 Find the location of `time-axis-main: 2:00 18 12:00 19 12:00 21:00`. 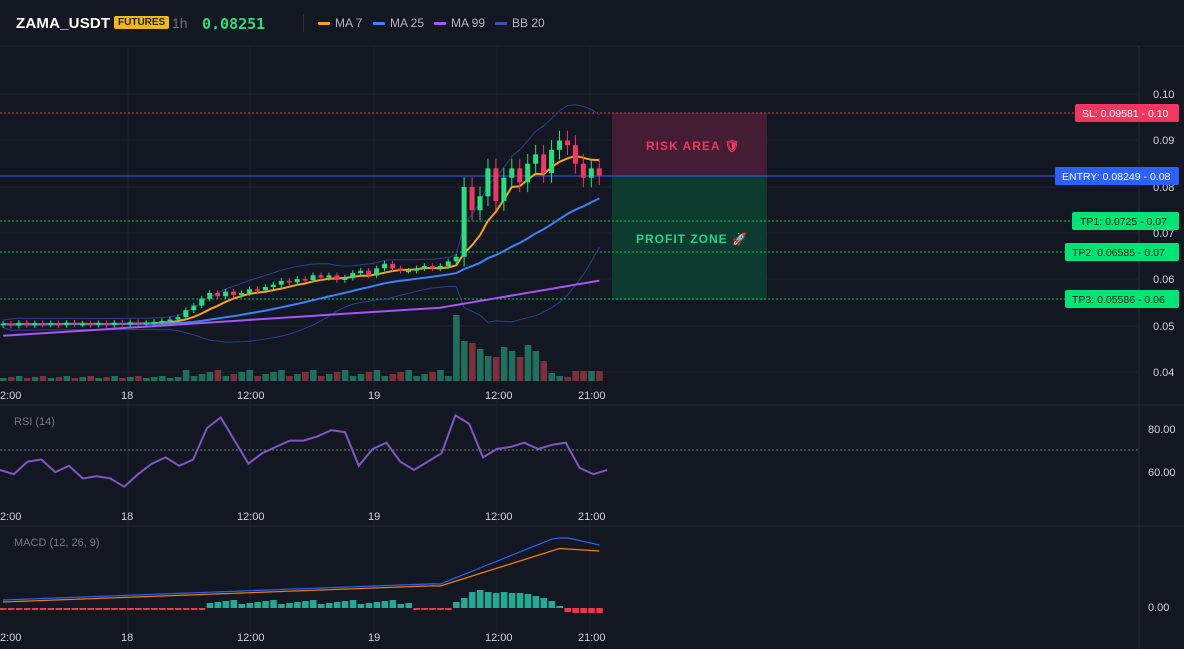

time-axis-main: 2:00 18 12:00 19 12:00 21:00 is located at coordinates (303, 396).